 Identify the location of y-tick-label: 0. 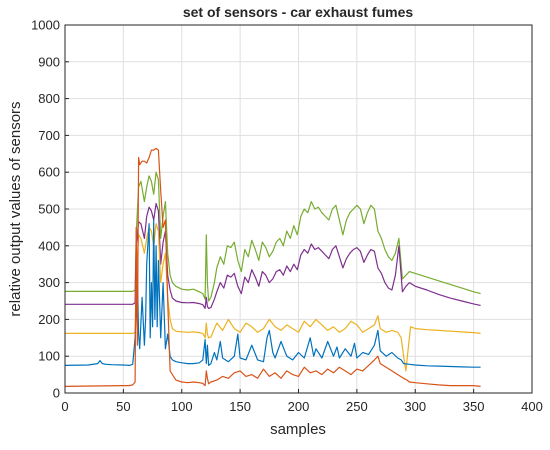
(56, 393).